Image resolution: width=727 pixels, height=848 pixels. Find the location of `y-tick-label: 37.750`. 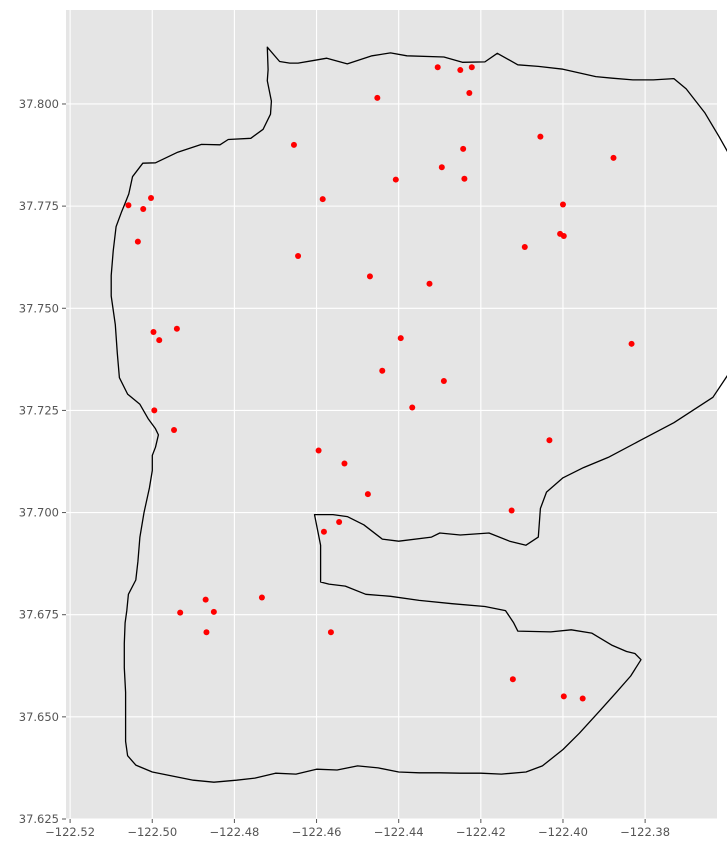

y-tick-label: 37.750 is located at coordinates (39, 308).